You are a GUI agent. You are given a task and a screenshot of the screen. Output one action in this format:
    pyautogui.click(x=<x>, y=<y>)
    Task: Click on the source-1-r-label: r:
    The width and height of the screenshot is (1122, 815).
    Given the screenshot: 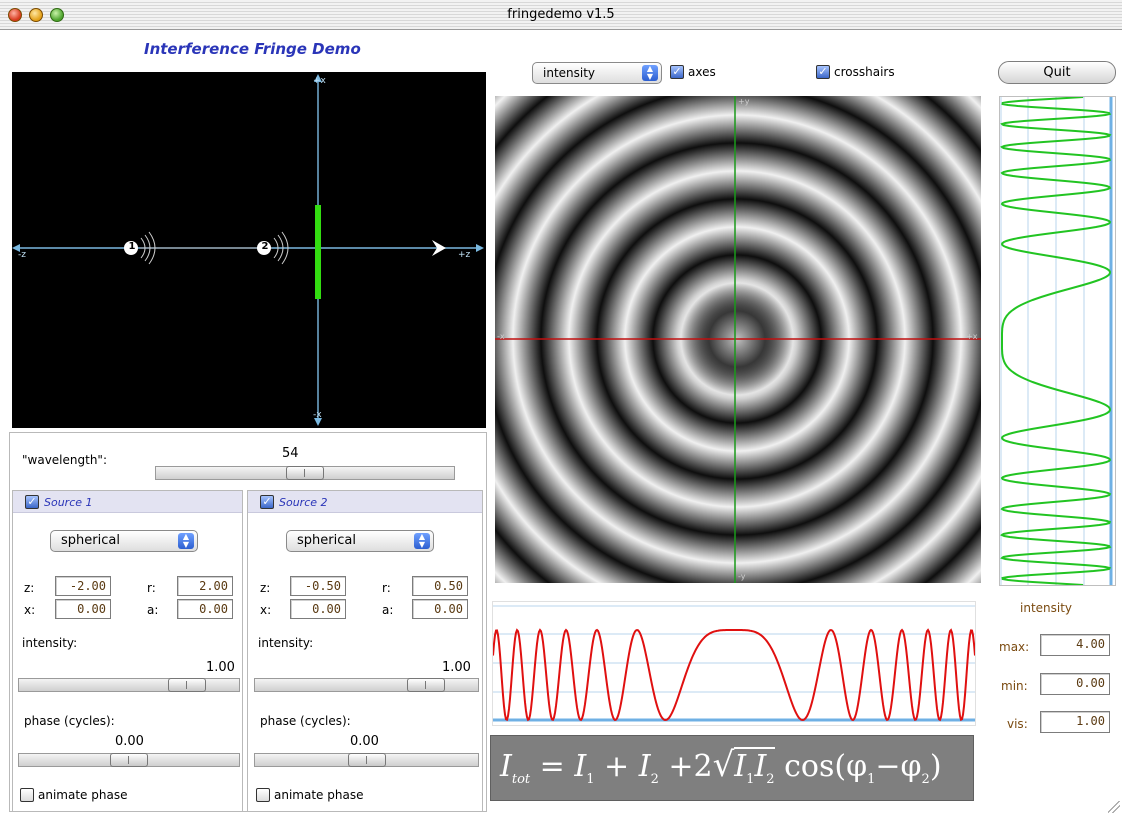 What is the action you would take?
    pyautogui.click(x=151, y=588)
    